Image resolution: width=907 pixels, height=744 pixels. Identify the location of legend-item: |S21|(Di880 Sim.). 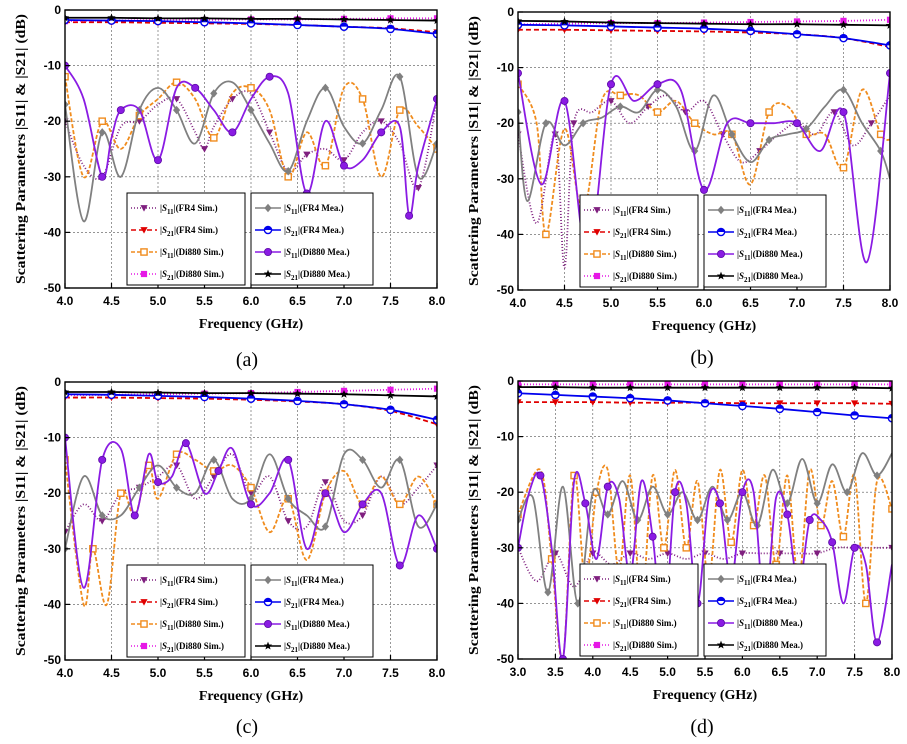
(177, 647).